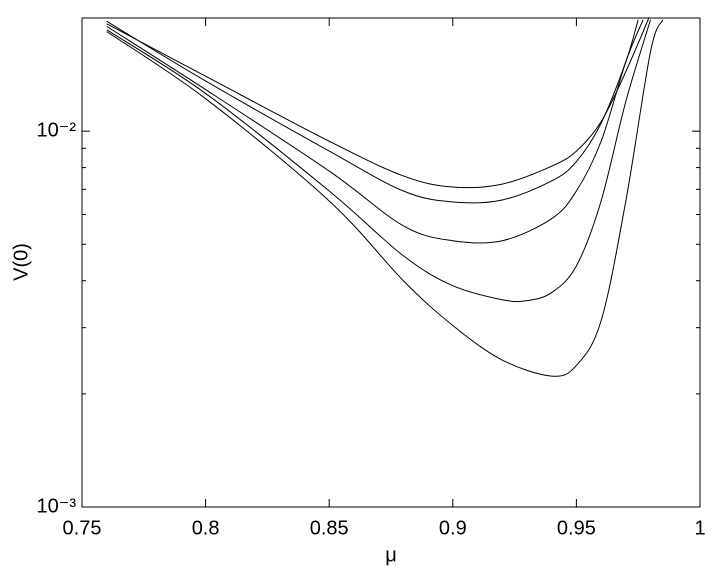 The width and height of the screenshot is (714, 567). I want to click on x-tick-label: 0.95, so click(576, 528).